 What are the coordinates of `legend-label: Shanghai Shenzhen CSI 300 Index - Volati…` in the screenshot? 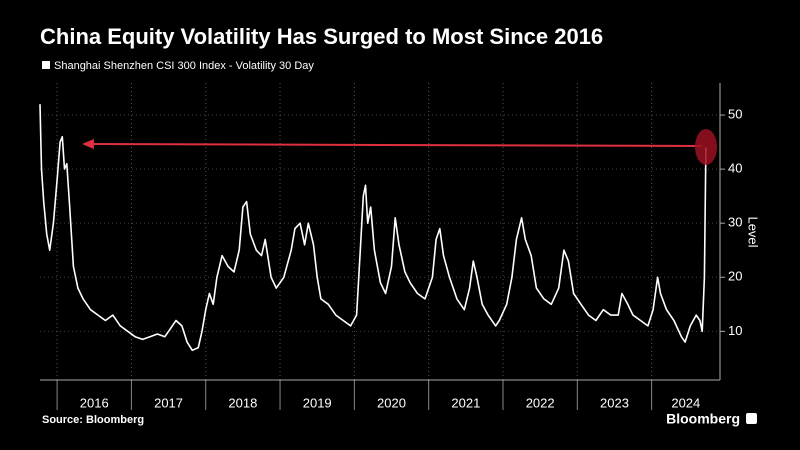 It's located at (184, 66).